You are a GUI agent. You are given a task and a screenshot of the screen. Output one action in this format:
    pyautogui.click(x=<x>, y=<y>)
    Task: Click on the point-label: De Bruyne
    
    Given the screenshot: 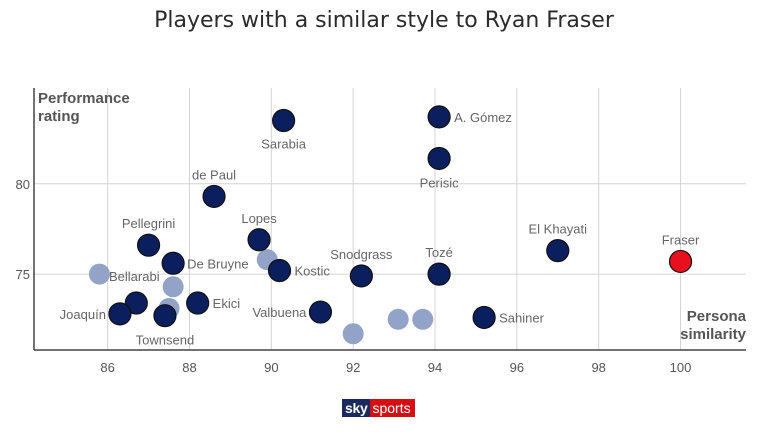 What is the action you would take?
    pyautogui.click(x=217, y=263)
    